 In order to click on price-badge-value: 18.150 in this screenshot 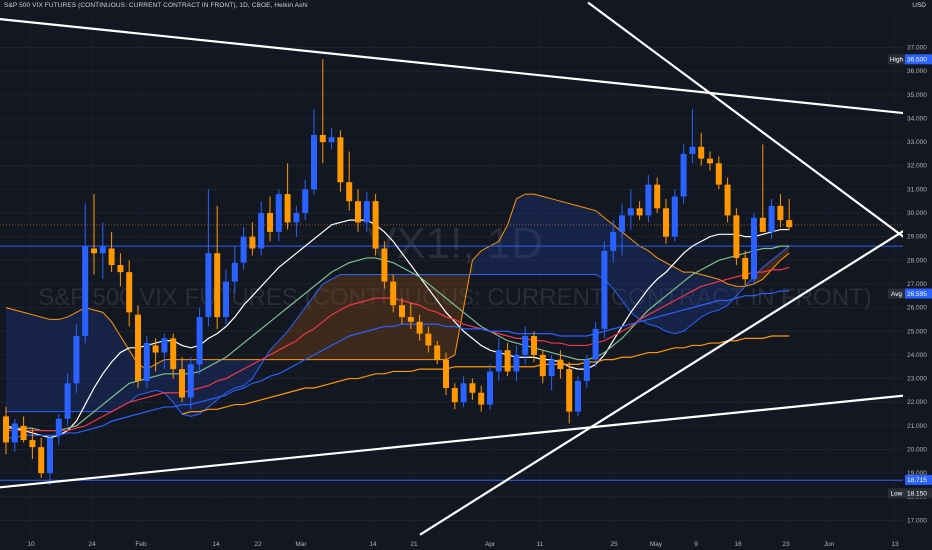, I will do `click(917, 494)`.